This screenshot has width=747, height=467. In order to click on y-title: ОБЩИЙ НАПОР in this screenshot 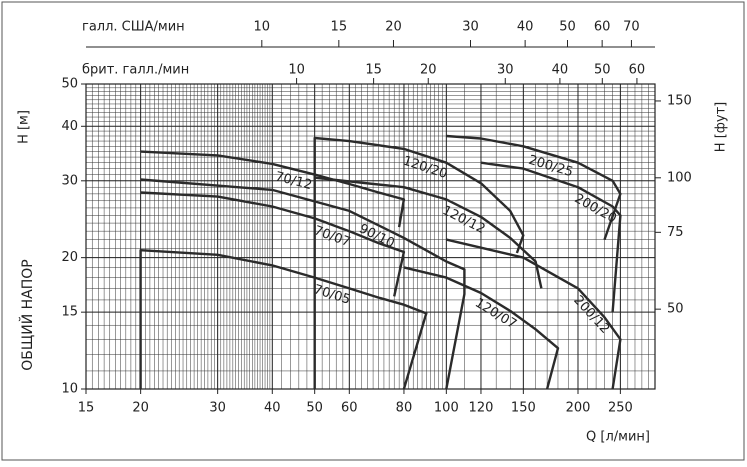, I will do `click(27, 314)`.